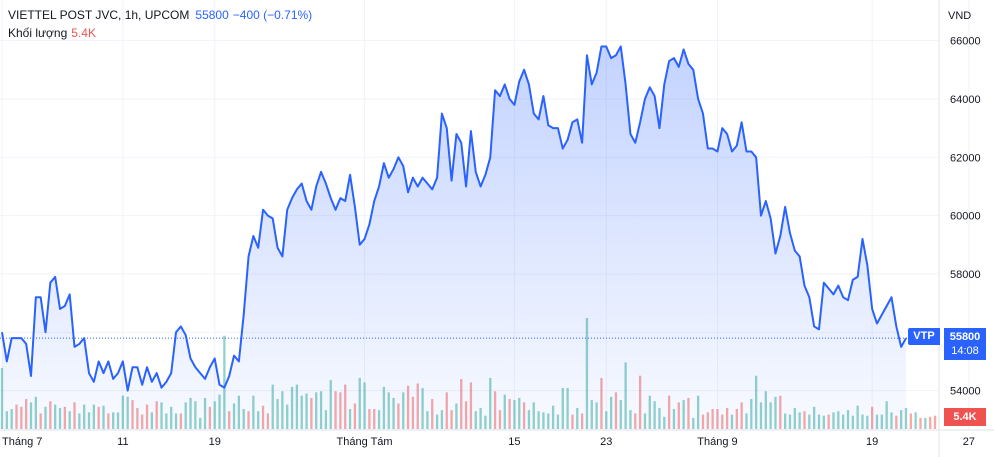 This screenshot has height=457, width=994. Describe the element at coordinates (965, 344) in the screenshot. I see `price-tag: 55800 14:08` at that location.